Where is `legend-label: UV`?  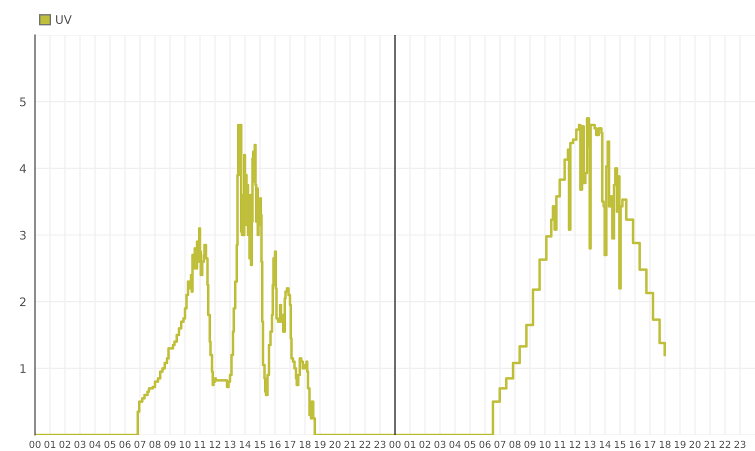 legend-label: UV is located at coordinates (64, 19).